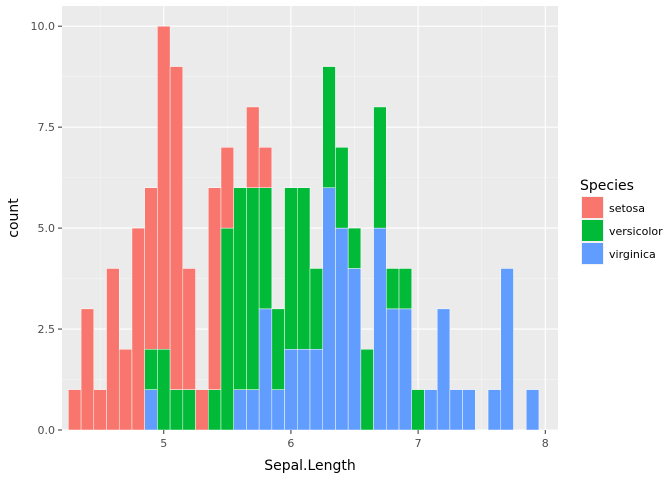  I want to click on y-axis-title: count, so click(14, 218).